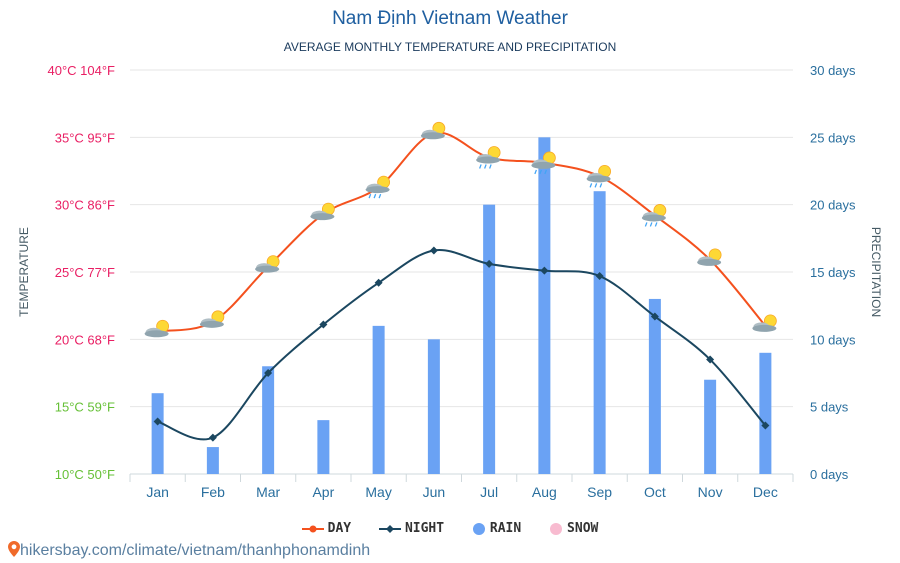 This screenshot has height=563, width=900. Describe the element at coordinates (556, 528) in the screenshot. I see `snow-dot-icon` at that location.